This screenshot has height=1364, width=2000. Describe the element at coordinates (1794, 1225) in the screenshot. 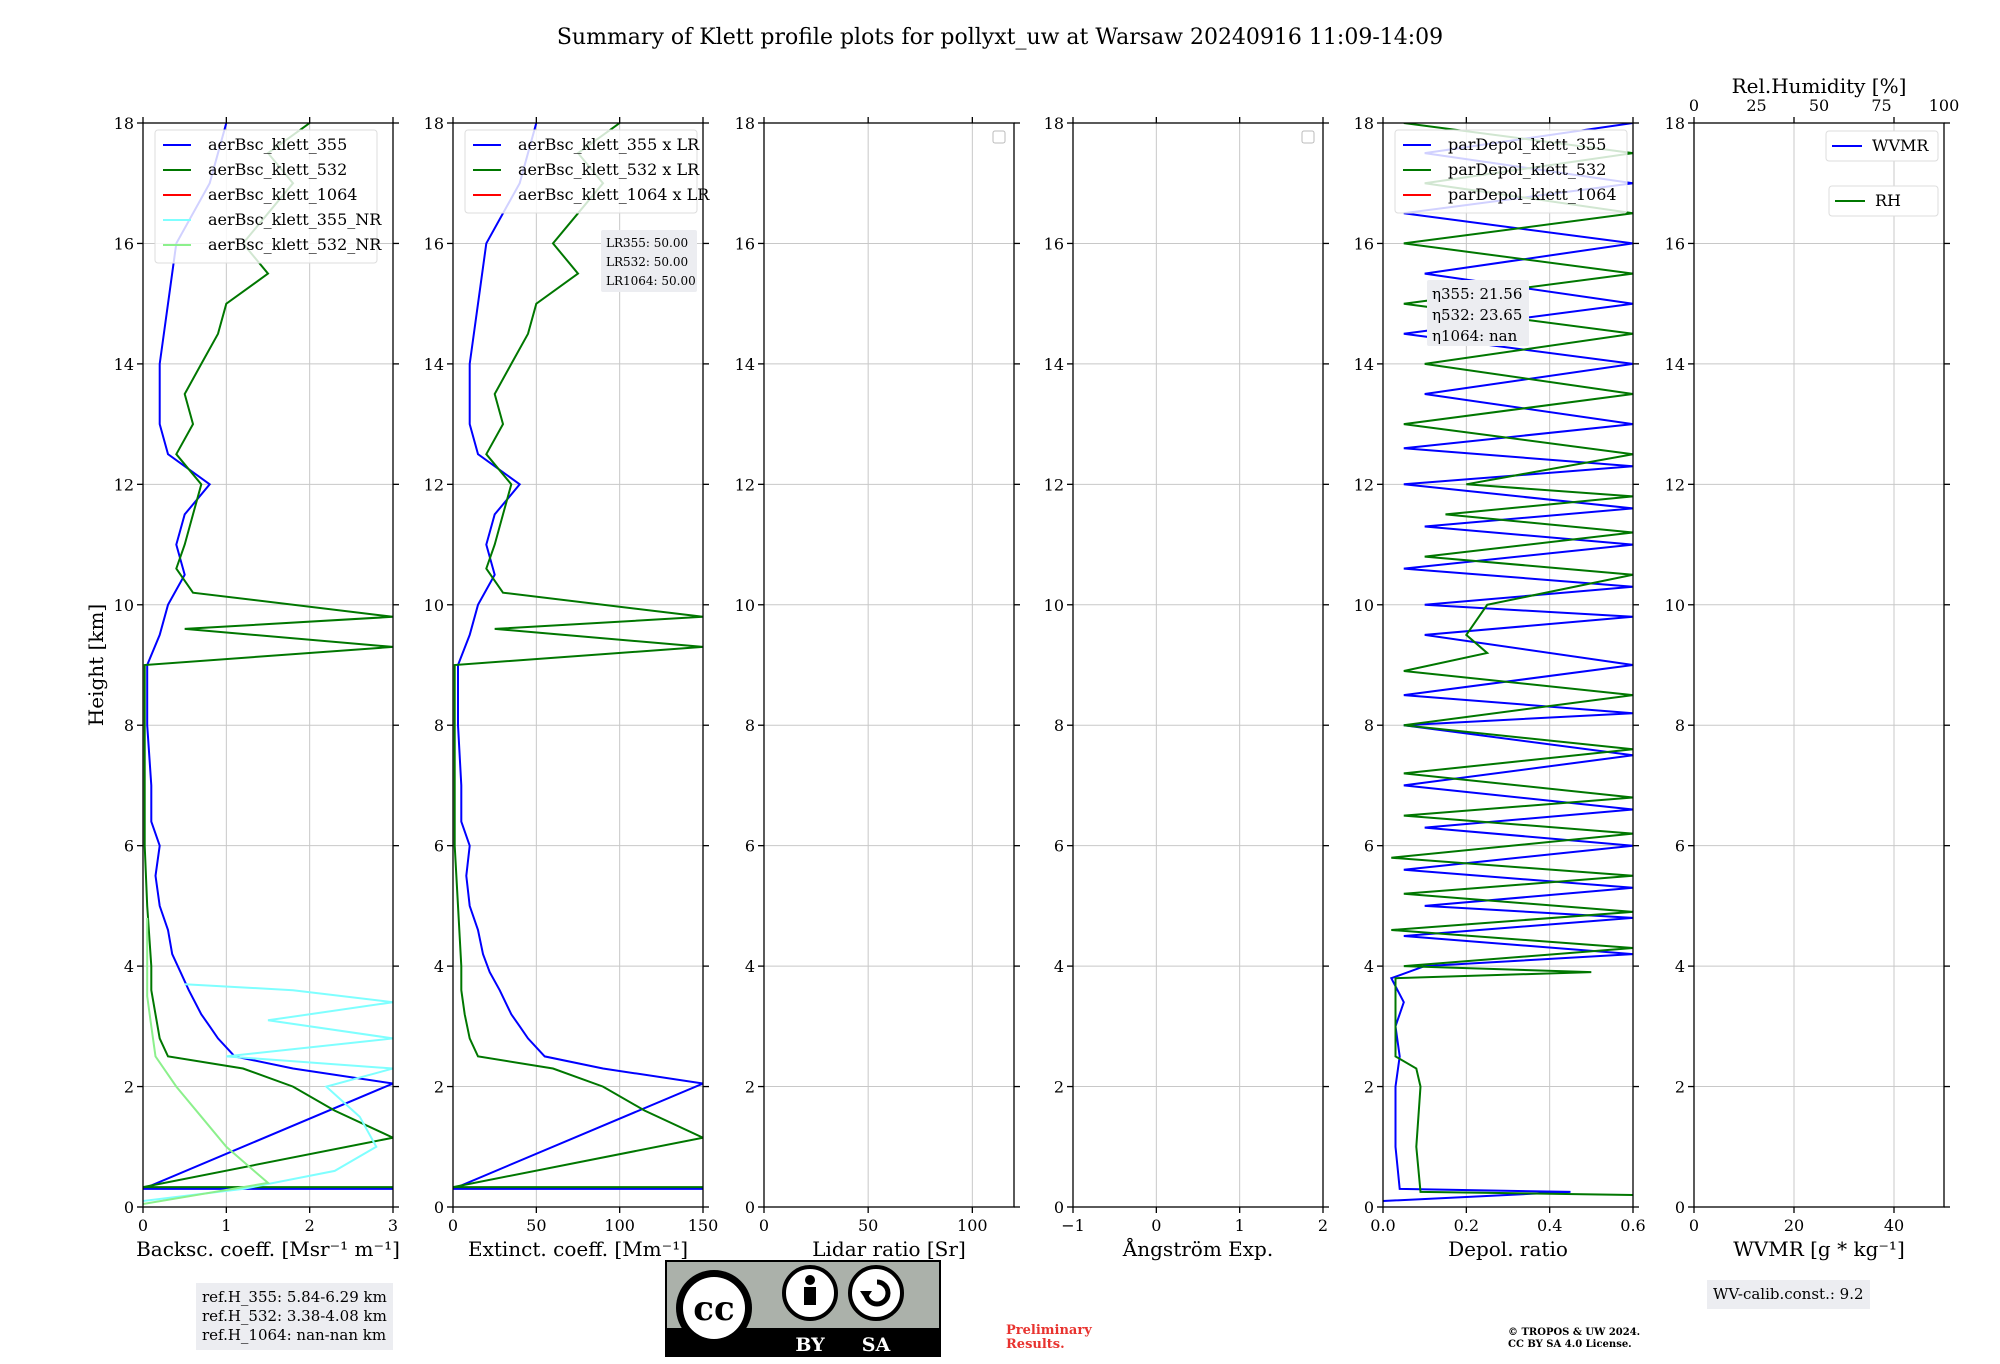

I see `x-tick-label: 20` at that location.